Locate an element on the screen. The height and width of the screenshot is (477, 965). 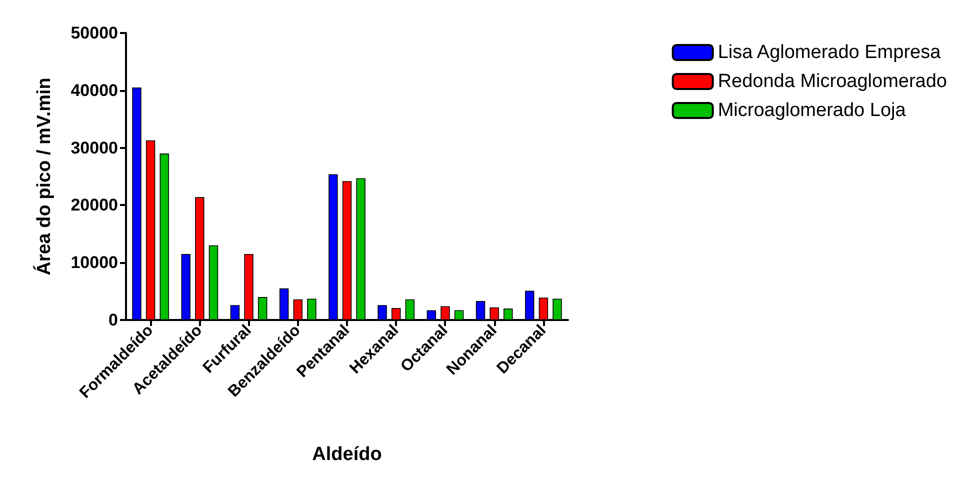
legend-label: Lisa Aglomerado Empresa is located at coordinates (830, 52).